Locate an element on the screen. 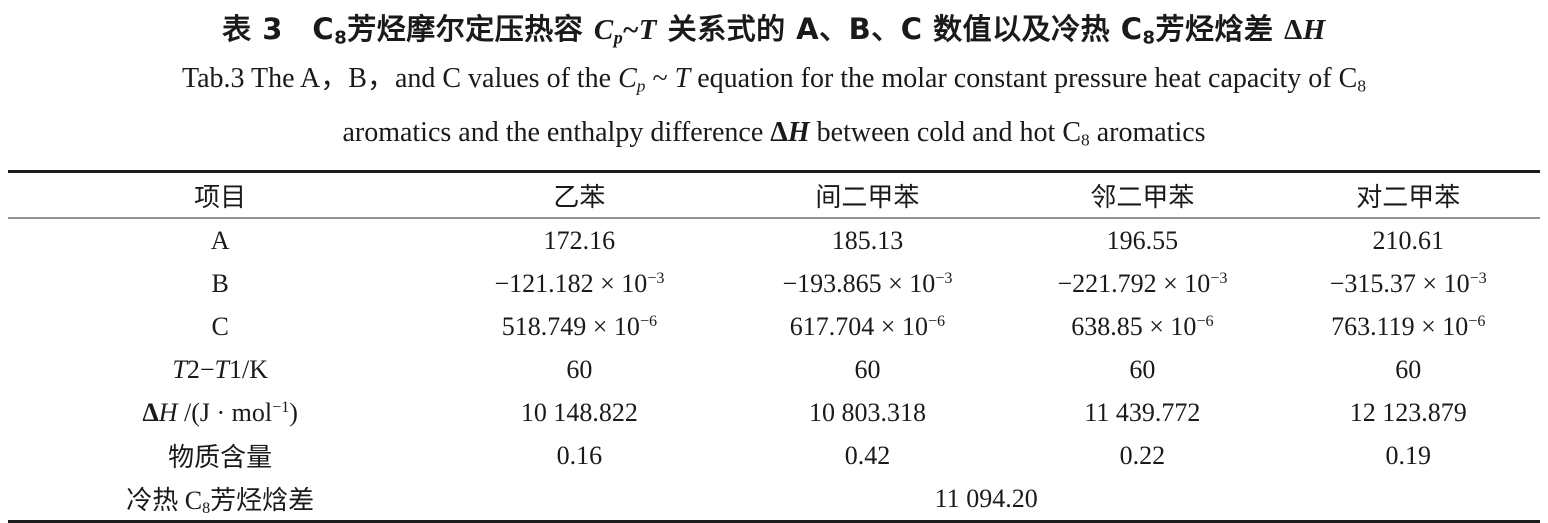 The image size is (1548, 523). text-segment: 物质含量 is located at coordinates (220, 458).